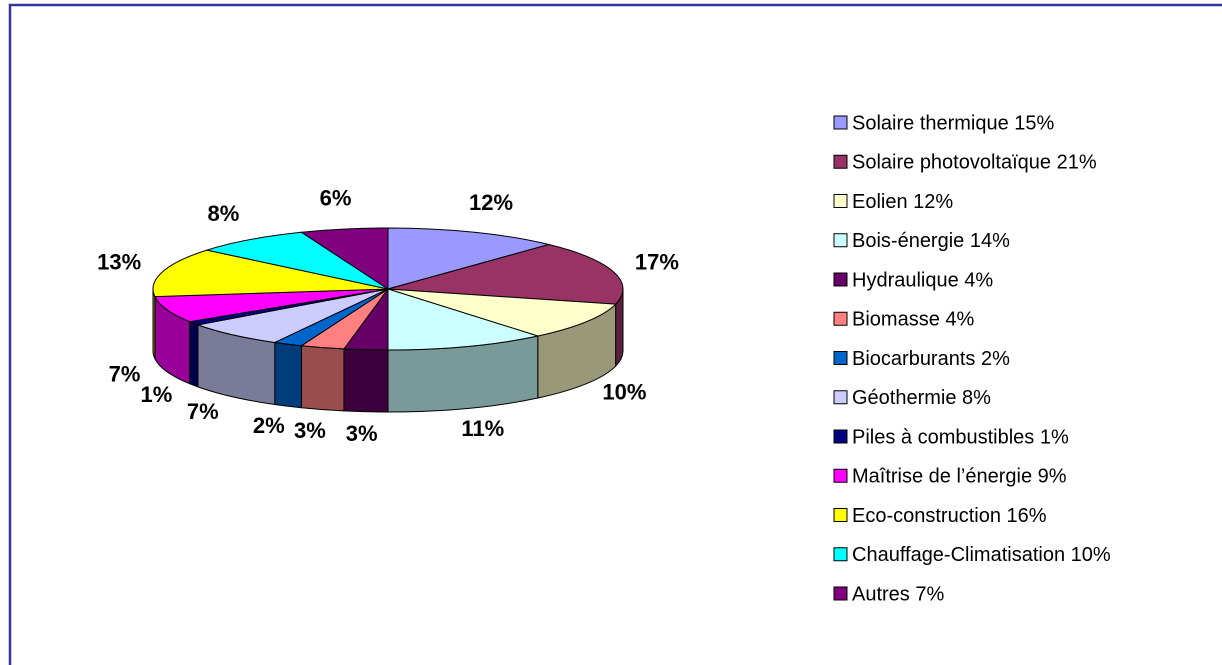 This screenshot has width=1222, height=665. Describe the element at coordinates (953, 123) in the screenshot. I see `legend-label: Solaire thermique 15%` at that location.